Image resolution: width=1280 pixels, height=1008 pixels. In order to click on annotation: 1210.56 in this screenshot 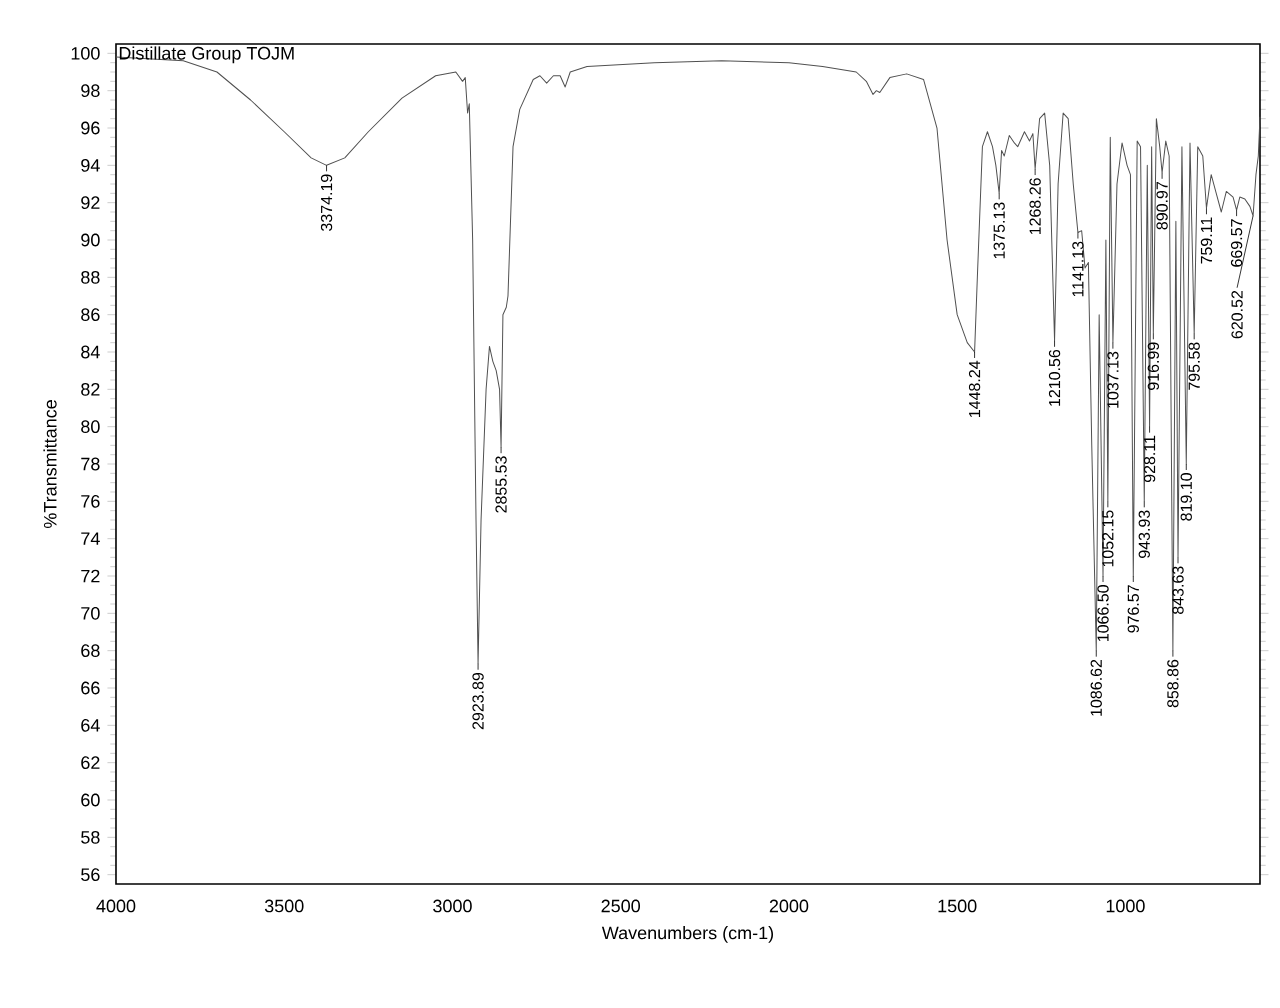, I will do `click(1054, 377)`.